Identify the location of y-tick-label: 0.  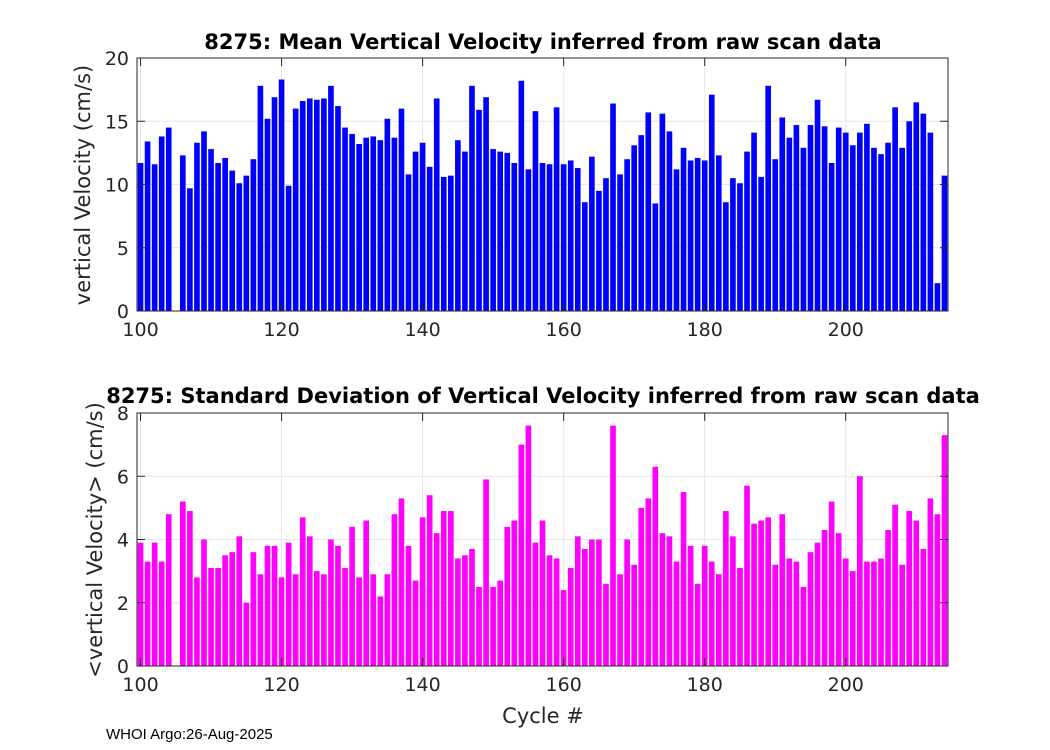
(123, 667).